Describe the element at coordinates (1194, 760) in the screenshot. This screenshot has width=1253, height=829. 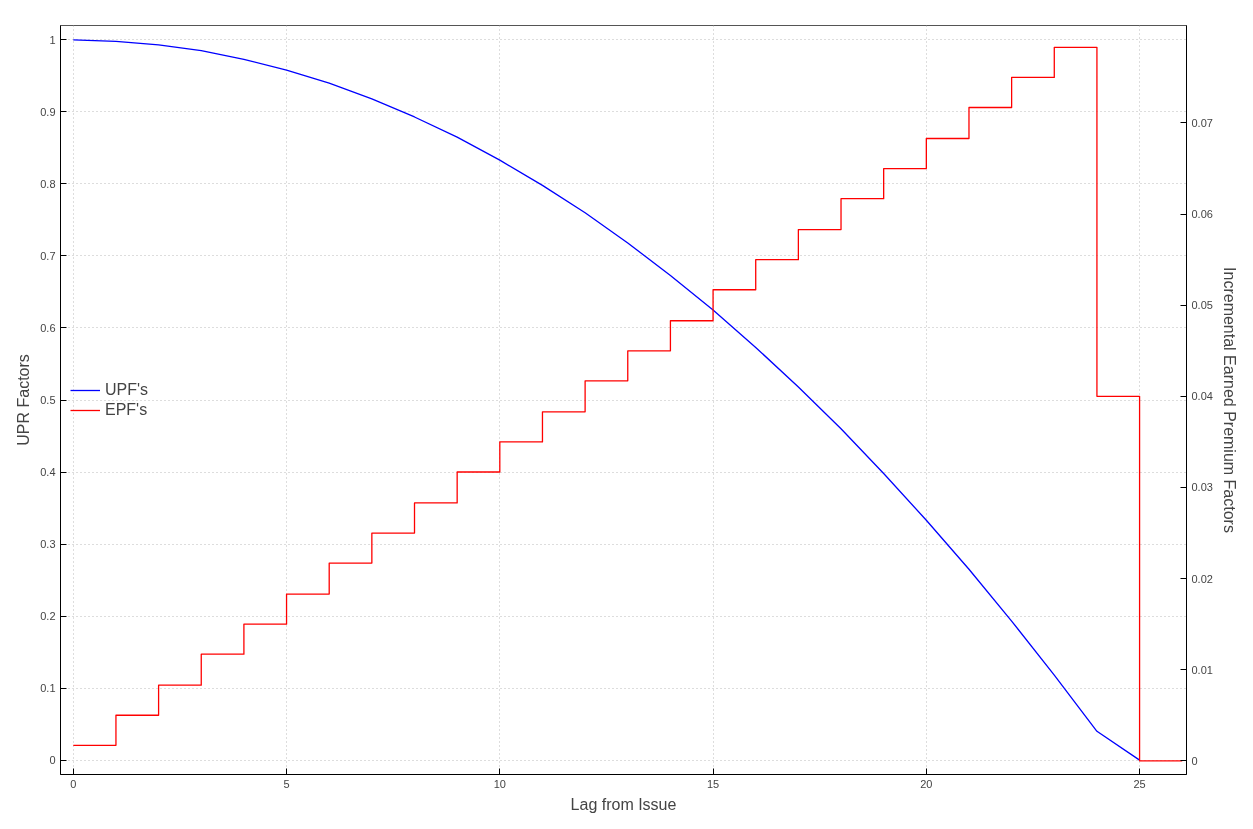
I see `y2-tick-label: 0` at that location.